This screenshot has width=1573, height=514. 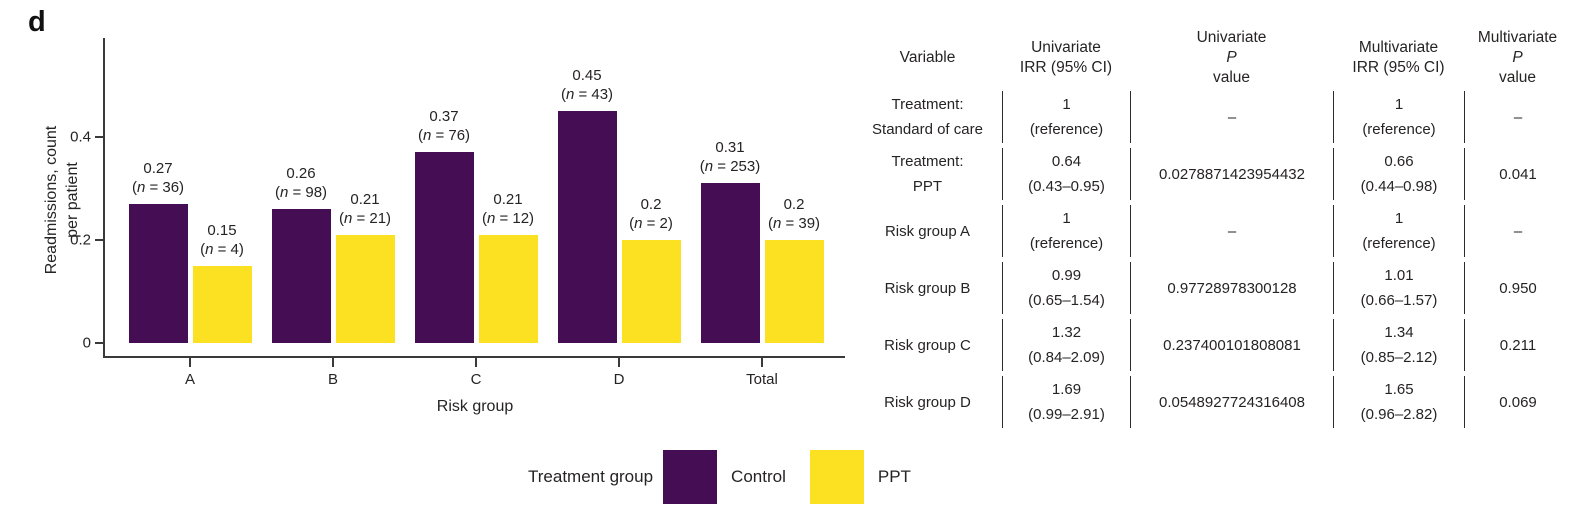 What do you see at coordinates (474, 357) in the screenshot?
I see `x-axis-line` at bounding box center [474, 357].